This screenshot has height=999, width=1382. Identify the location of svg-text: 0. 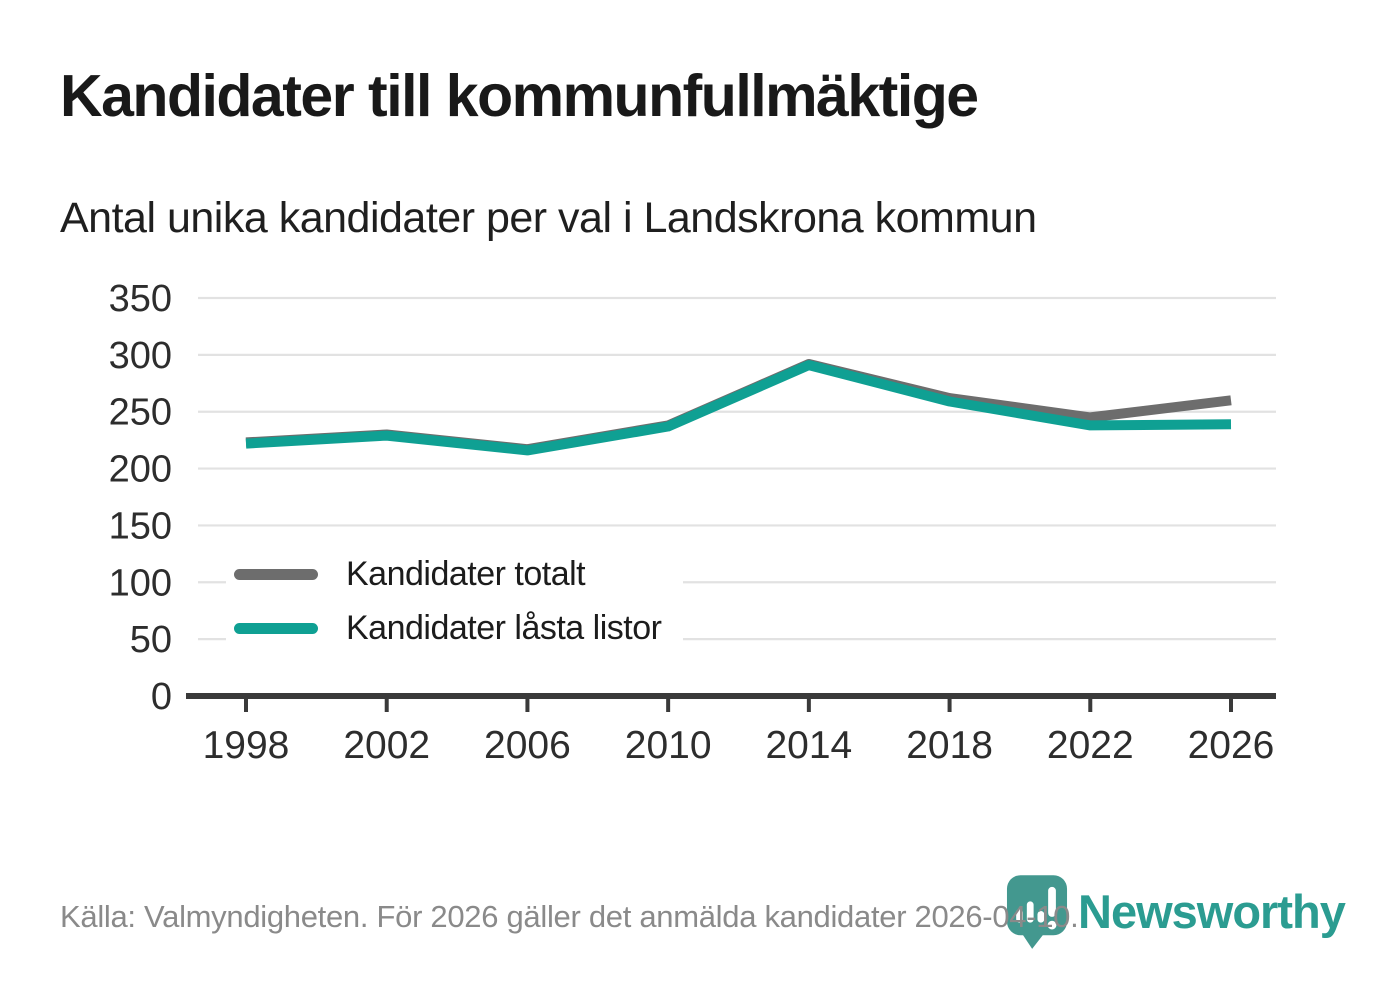
(161, 697).